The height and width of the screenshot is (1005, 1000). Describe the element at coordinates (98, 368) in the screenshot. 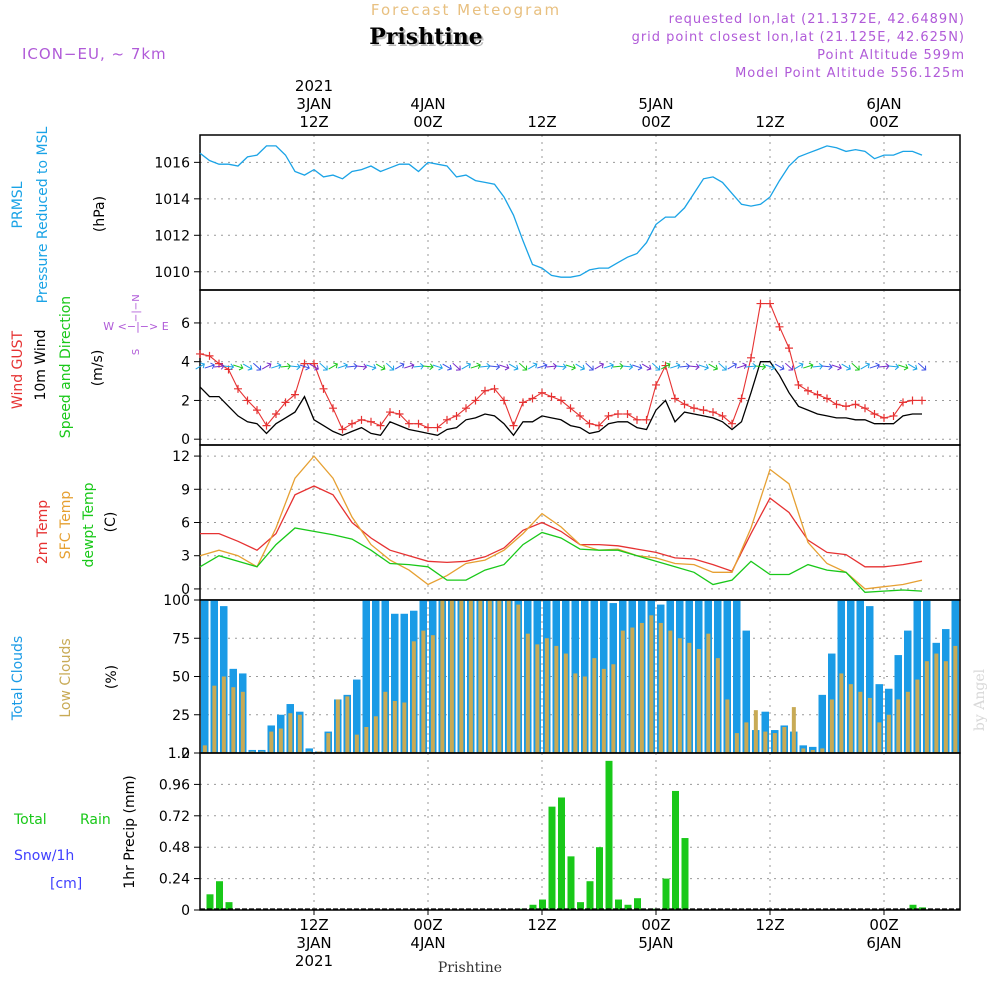

I see `wind-unit: (m/s)` at that location.